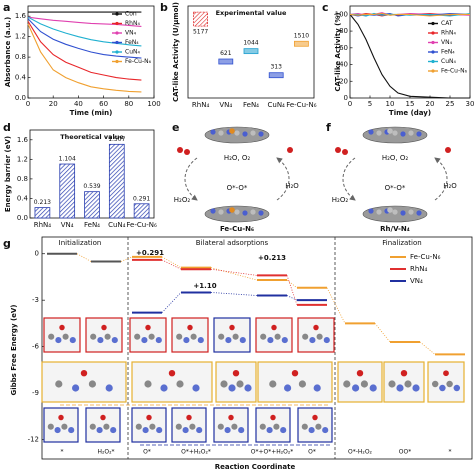  I want to click on x-axis-label: Time (day), so click(410, 113).